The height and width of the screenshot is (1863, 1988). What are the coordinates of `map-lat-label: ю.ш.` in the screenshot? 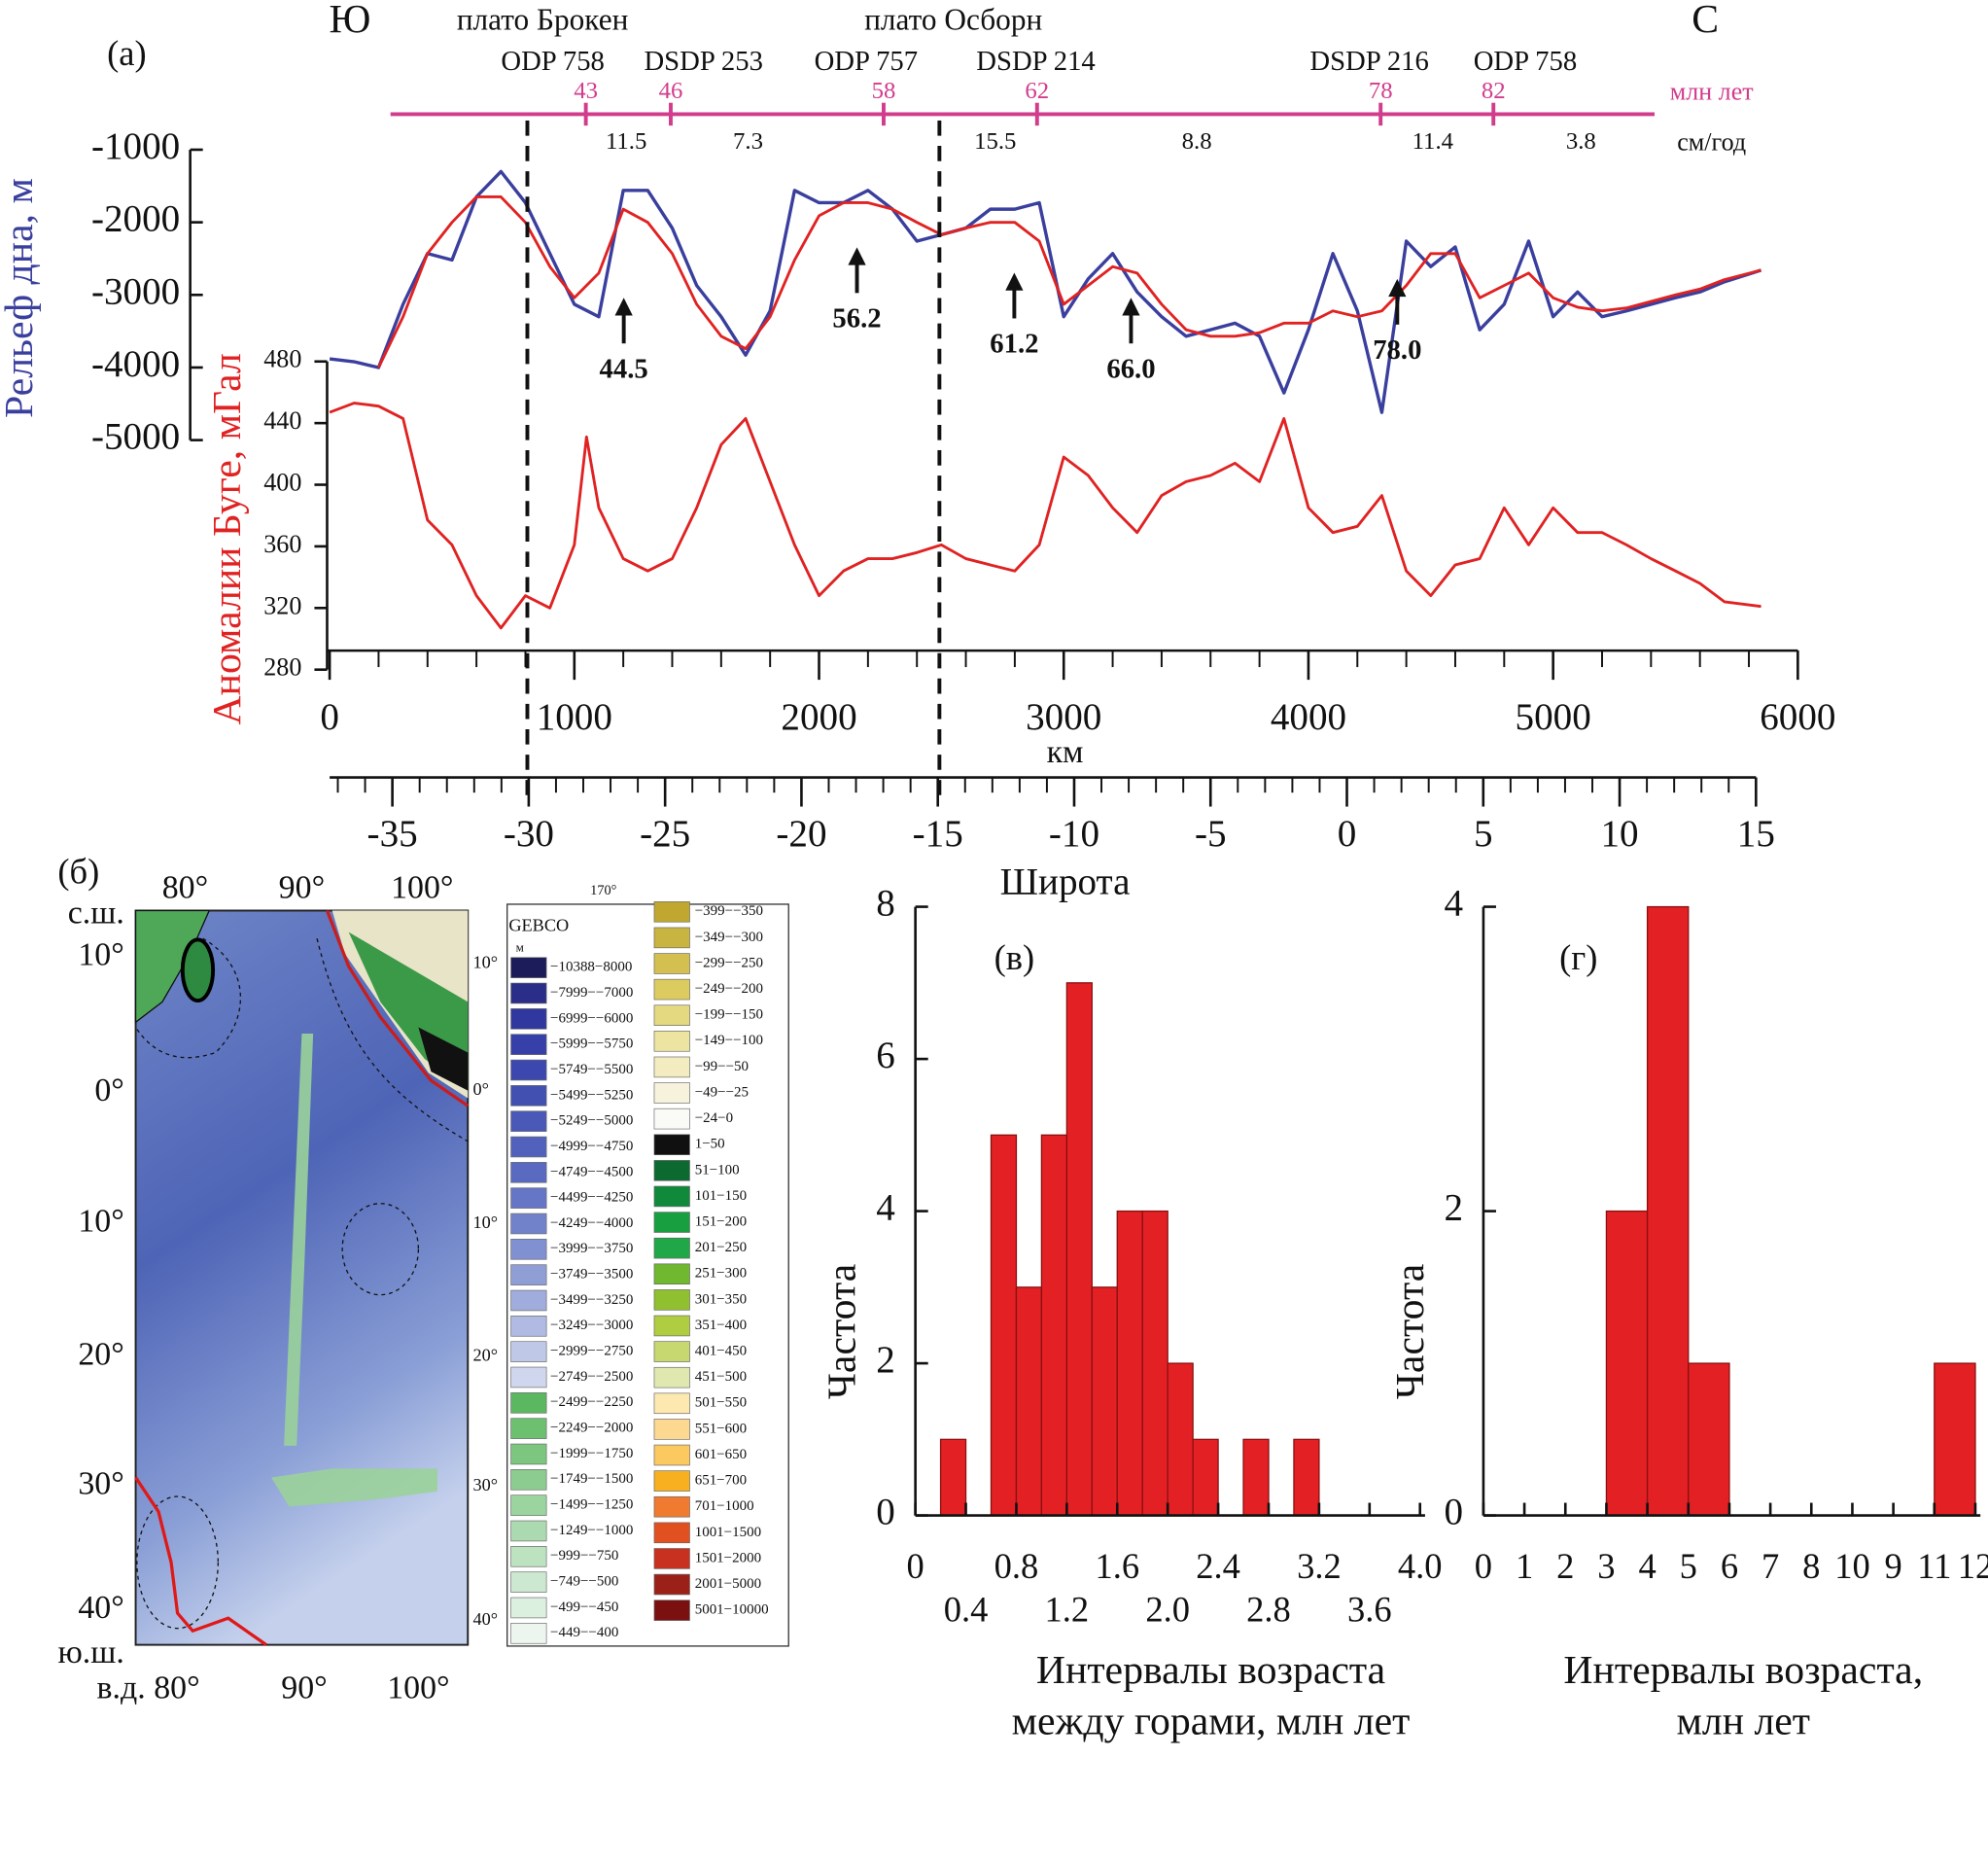 It's located at (90, 1652).